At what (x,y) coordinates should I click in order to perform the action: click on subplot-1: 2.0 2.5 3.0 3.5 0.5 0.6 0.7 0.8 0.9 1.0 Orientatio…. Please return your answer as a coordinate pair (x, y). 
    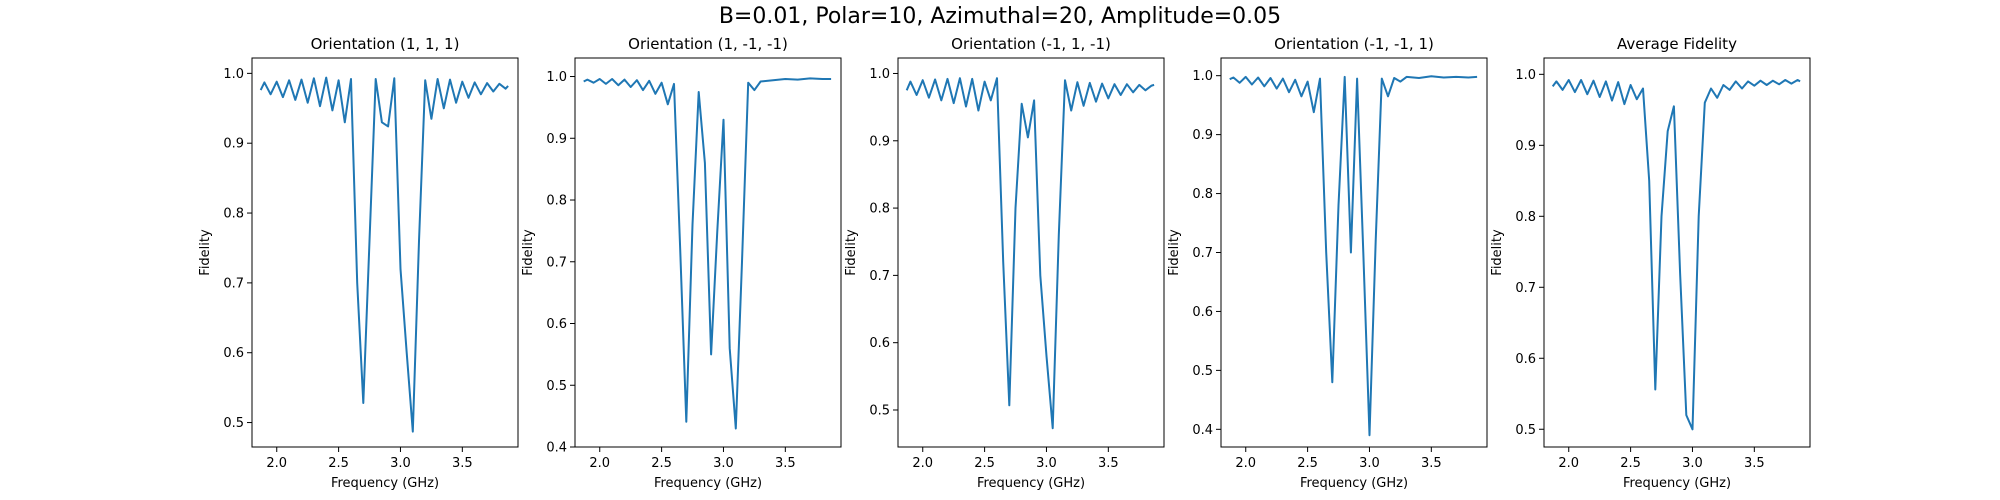
    Looking at the image, I should click on (358, 263).